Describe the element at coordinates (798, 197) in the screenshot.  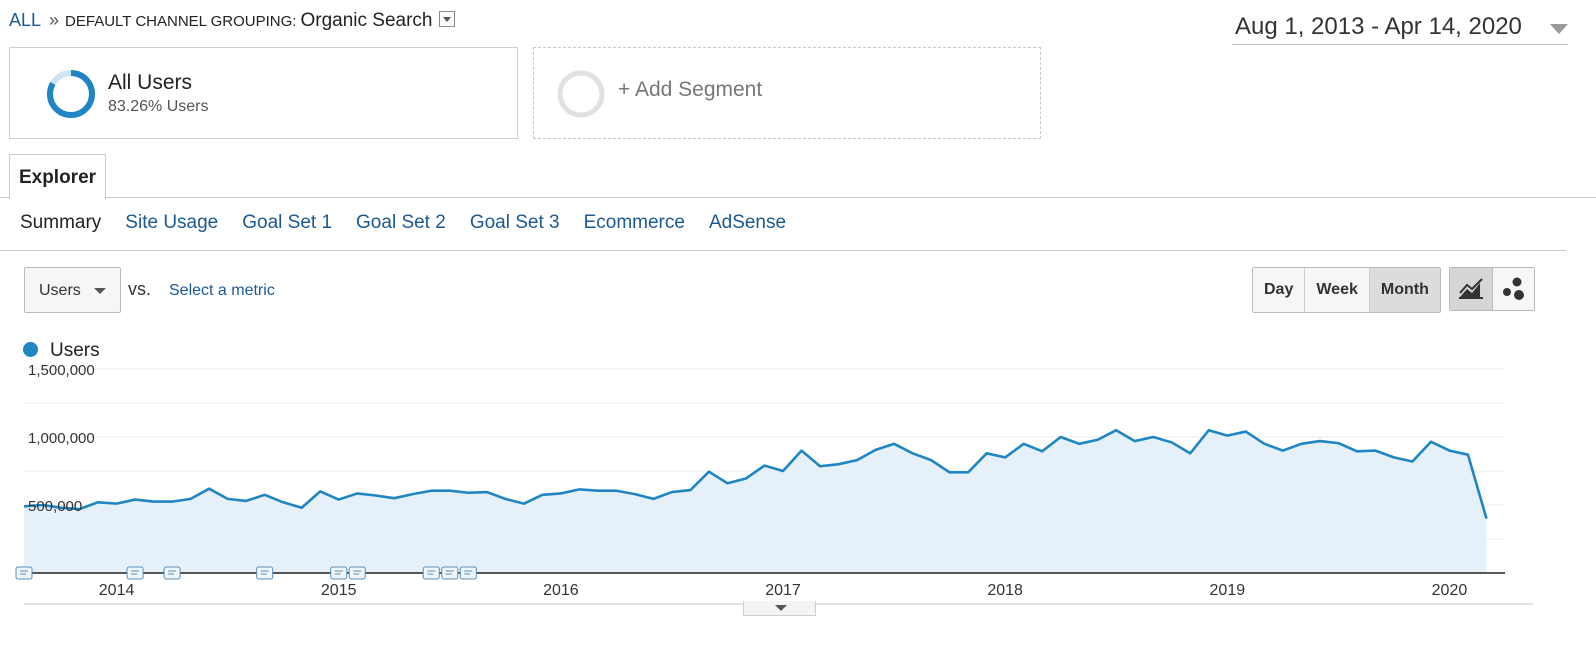
I see `tab-divider` at that location.